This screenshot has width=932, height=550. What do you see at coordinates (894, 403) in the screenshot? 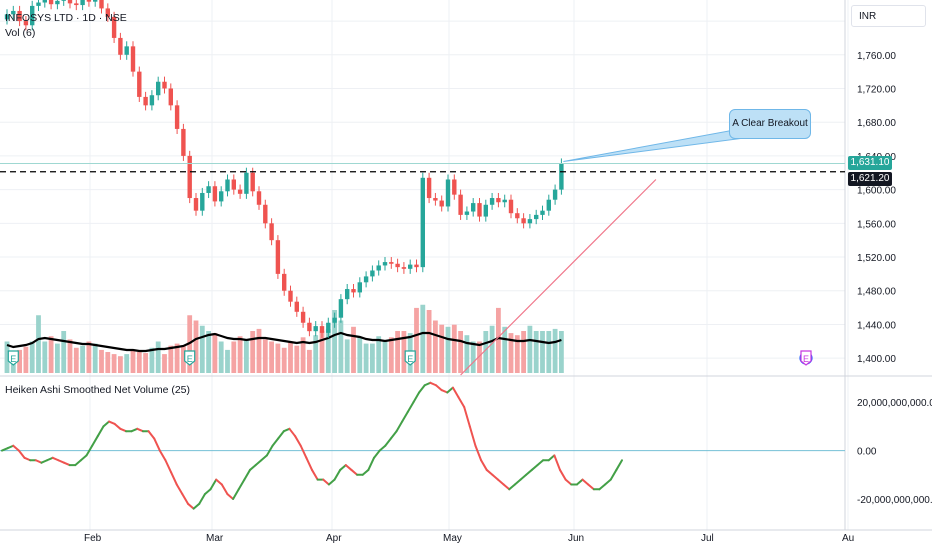
I see `osc-tick-label: 20,000,000,000.00` at bounding box center [894, 403].